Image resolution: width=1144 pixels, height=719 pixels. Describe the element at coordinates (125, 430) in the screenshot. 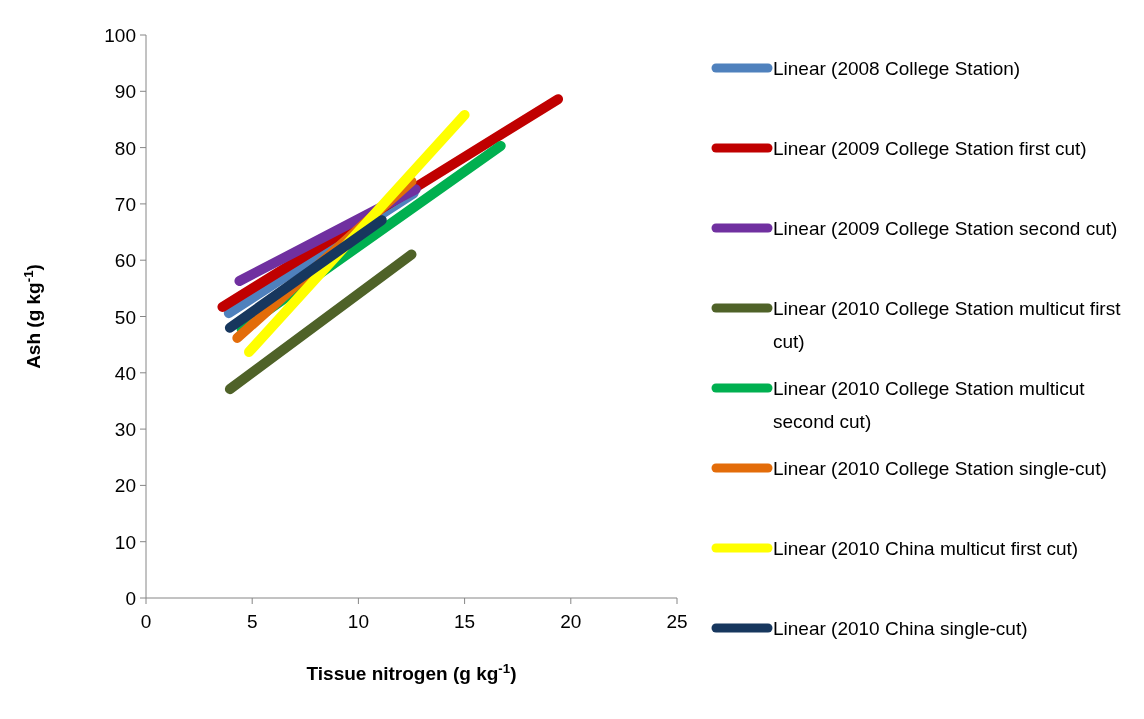

I see `y-tick-label: 30` at that location.